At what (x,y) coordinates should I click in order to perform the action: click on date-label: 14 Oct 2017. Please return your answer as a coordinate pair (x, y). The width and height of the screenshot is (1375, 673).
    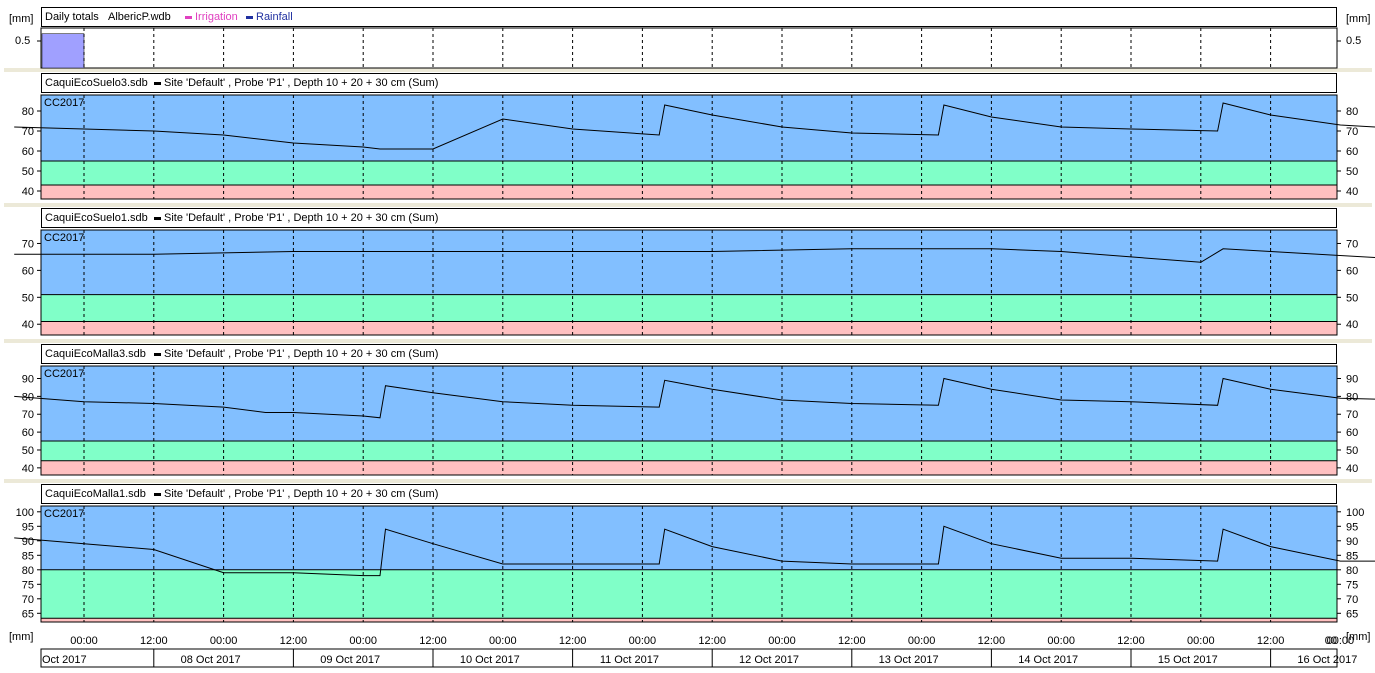
    Looking at the image, I should click on (1048, 660).